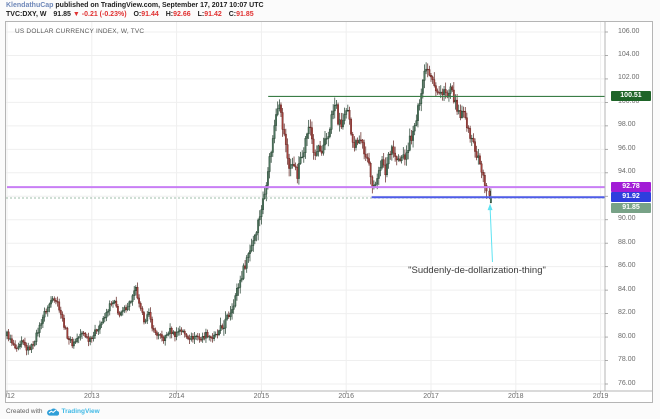  Describe the element at coordinates (627, 242) in the screenshot. I see `price-tick-label: 88.00` at that location.